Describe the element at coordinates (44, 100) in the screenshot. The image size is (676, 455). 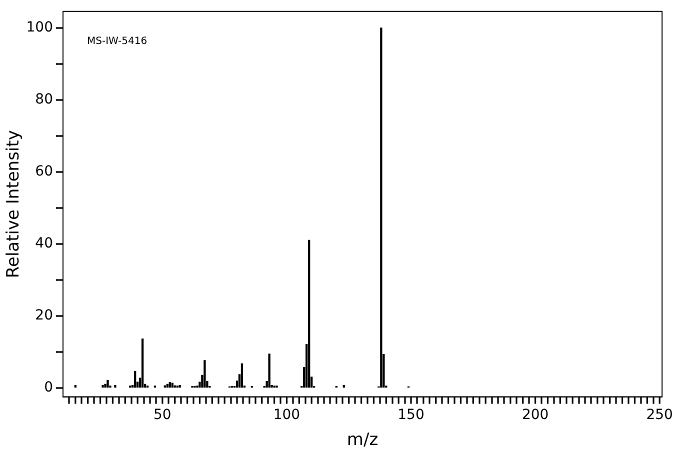
I see `y-tick-label: 80` at that location.